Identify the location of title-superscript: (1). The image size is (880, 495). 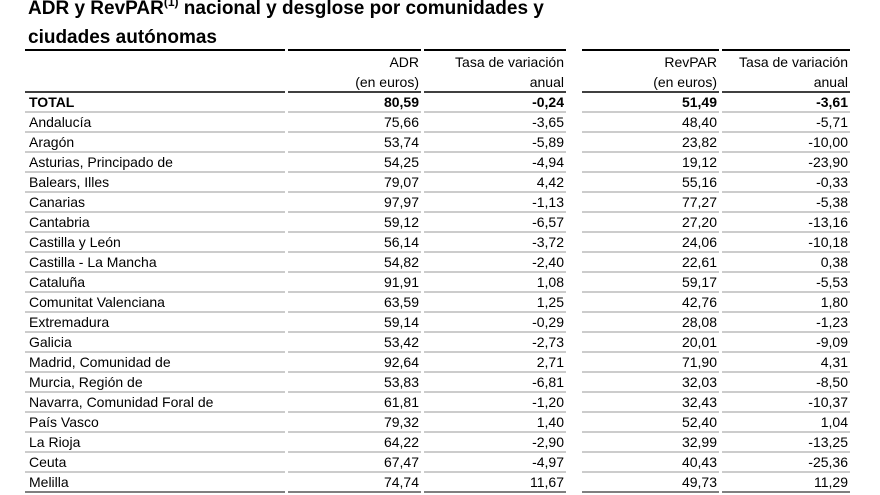
(171, 4).